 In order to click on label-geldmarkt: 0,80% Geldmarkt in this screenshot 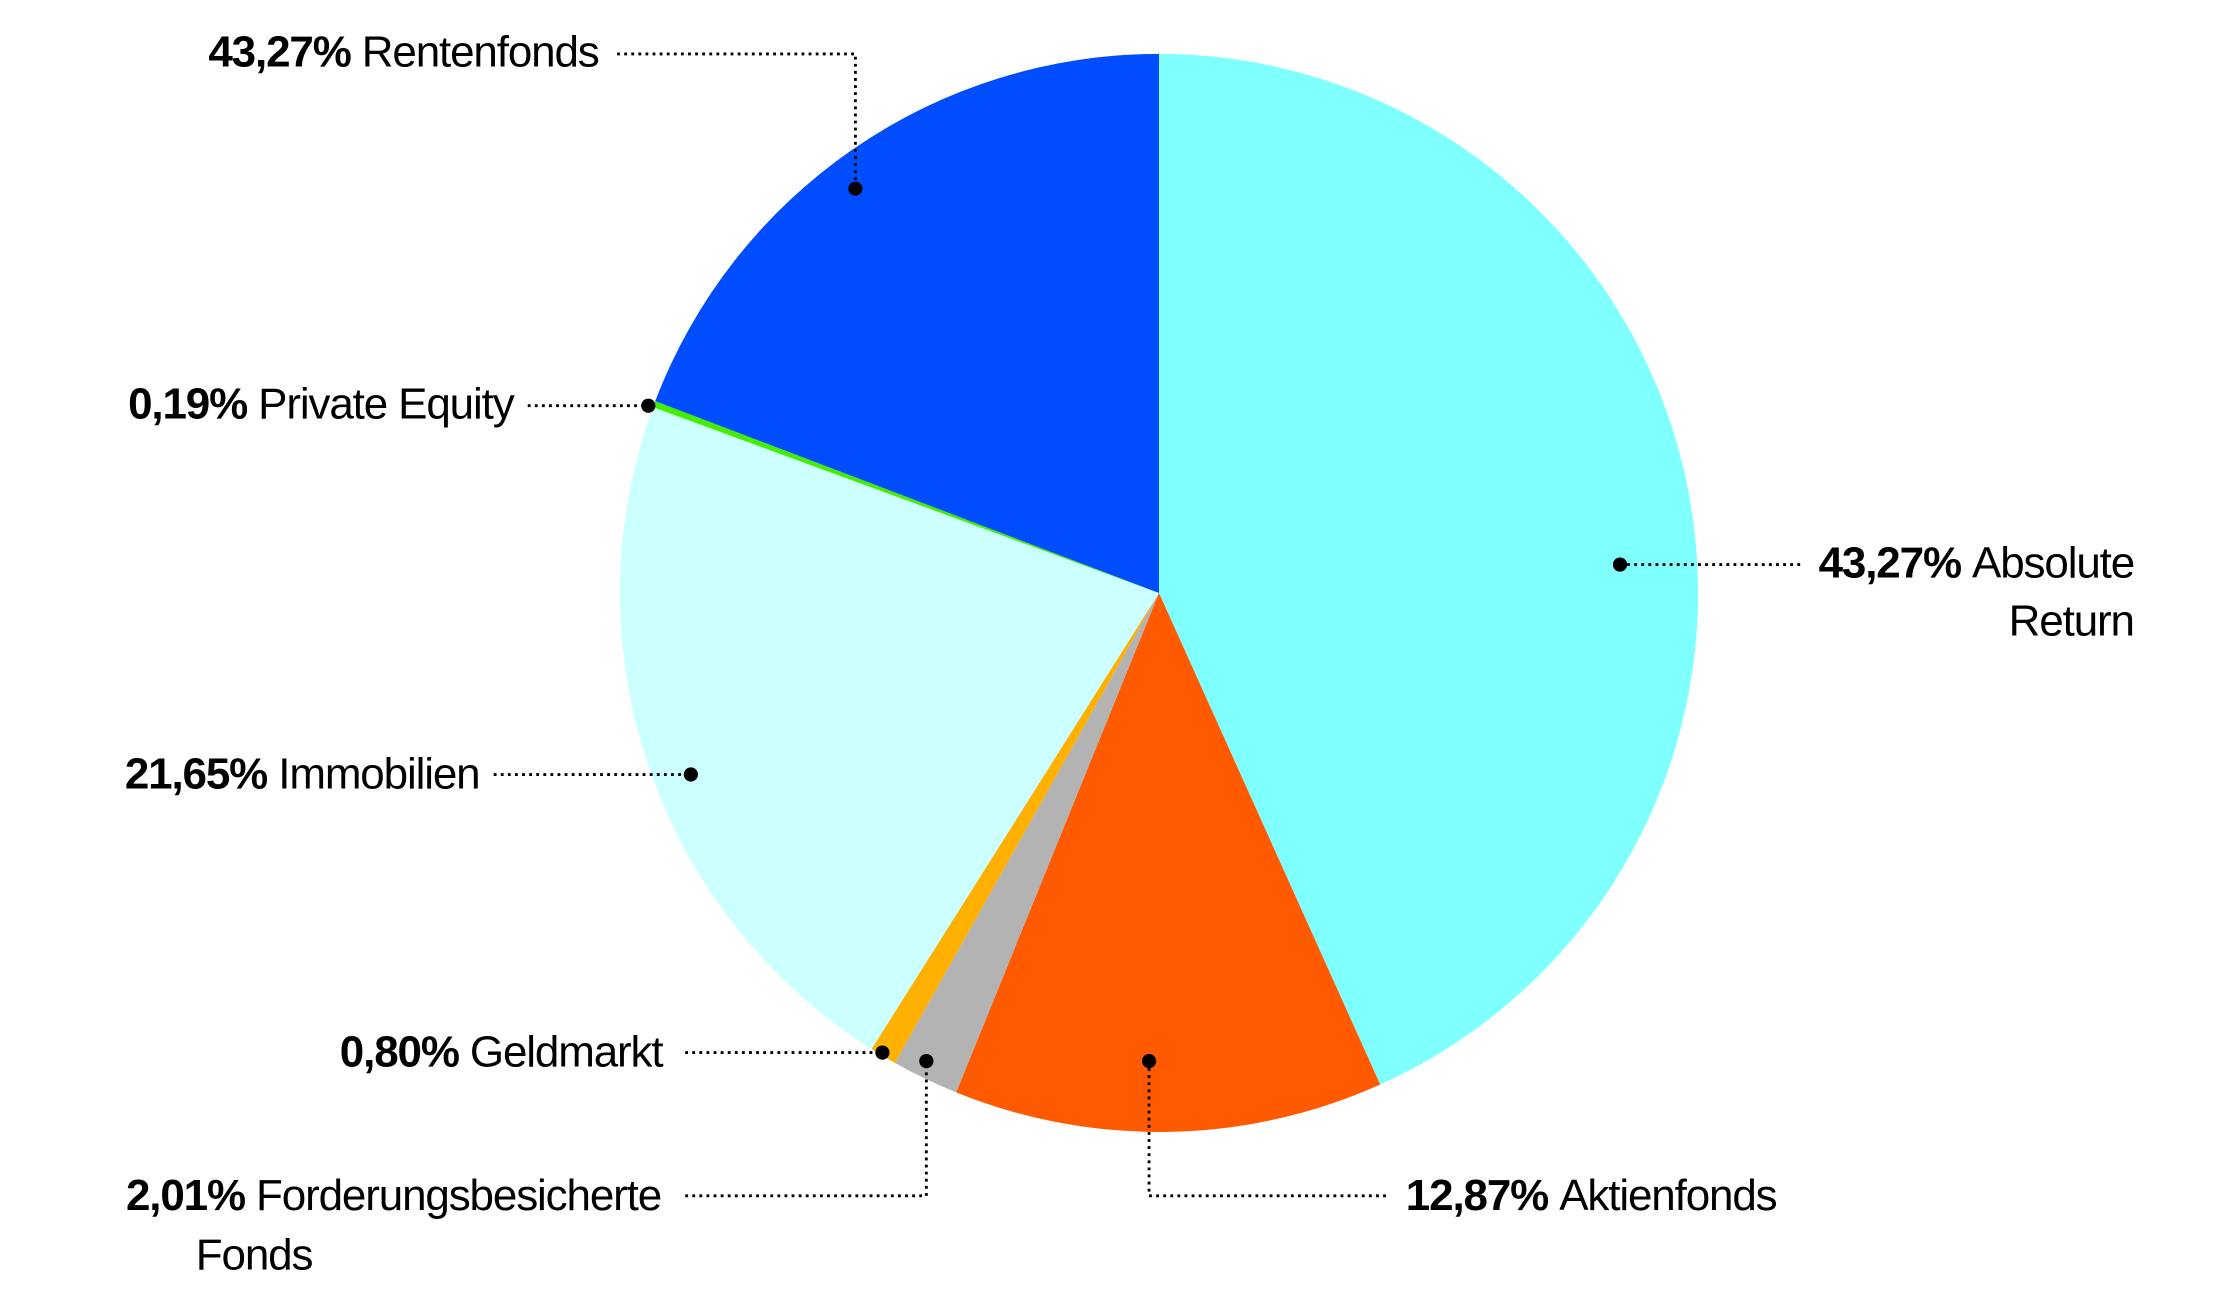, I will do `click(615, 1052)`.